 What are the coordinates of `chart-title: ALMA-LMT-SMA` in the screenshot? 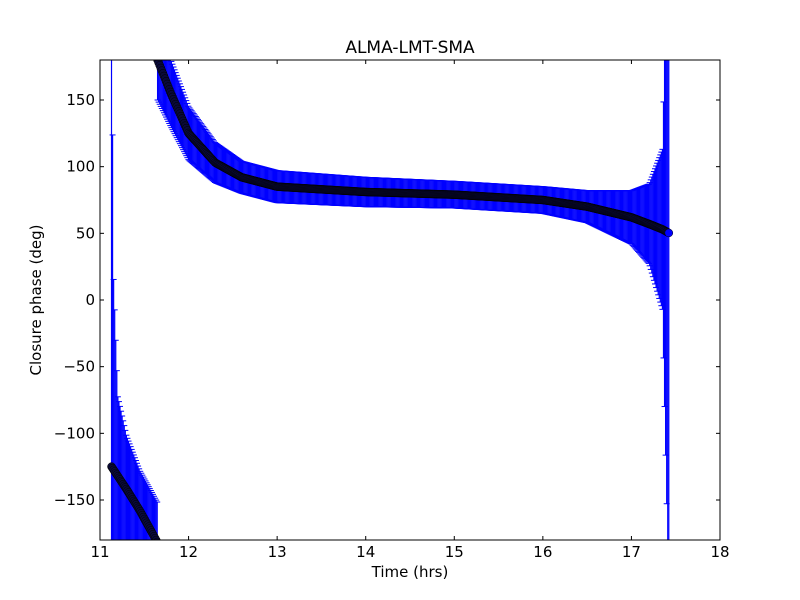 It's located at (410, 48).